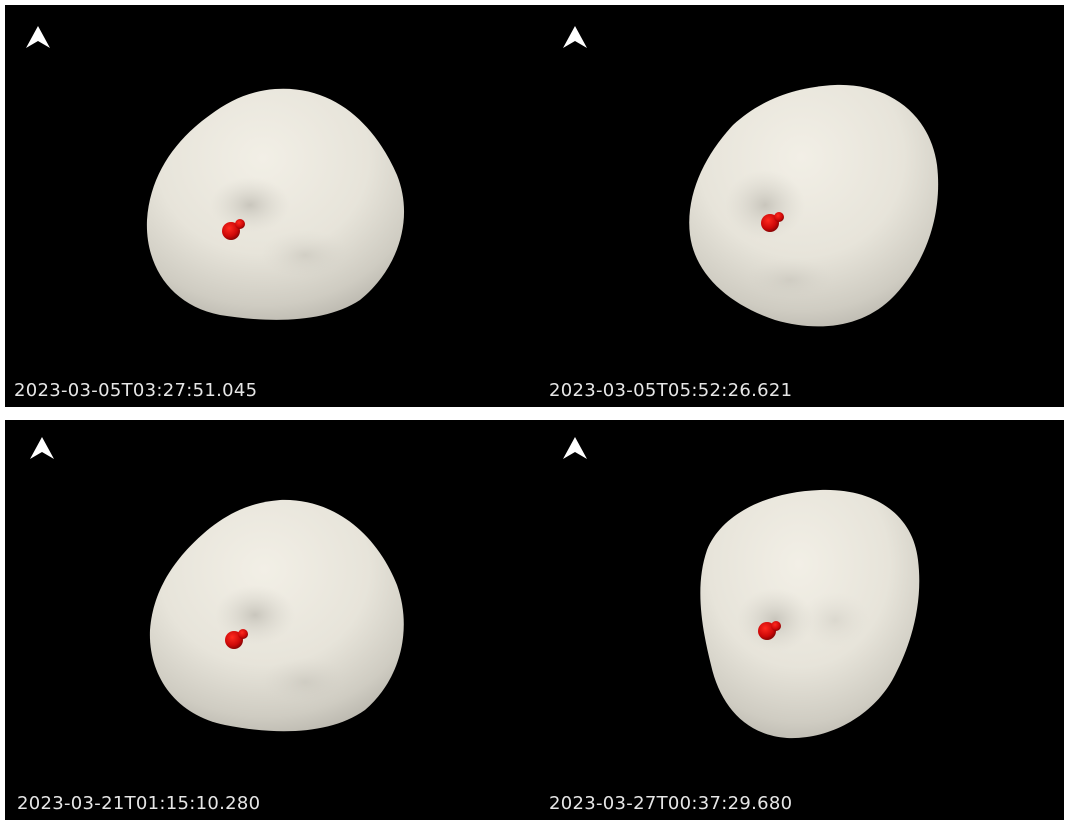 This screenshot has height=825, width=1068. Describe the element at coordinates (136, 390) in the screenshot. I see `timestamp-label: 2023-03-05T03:27:51.045` at that location.